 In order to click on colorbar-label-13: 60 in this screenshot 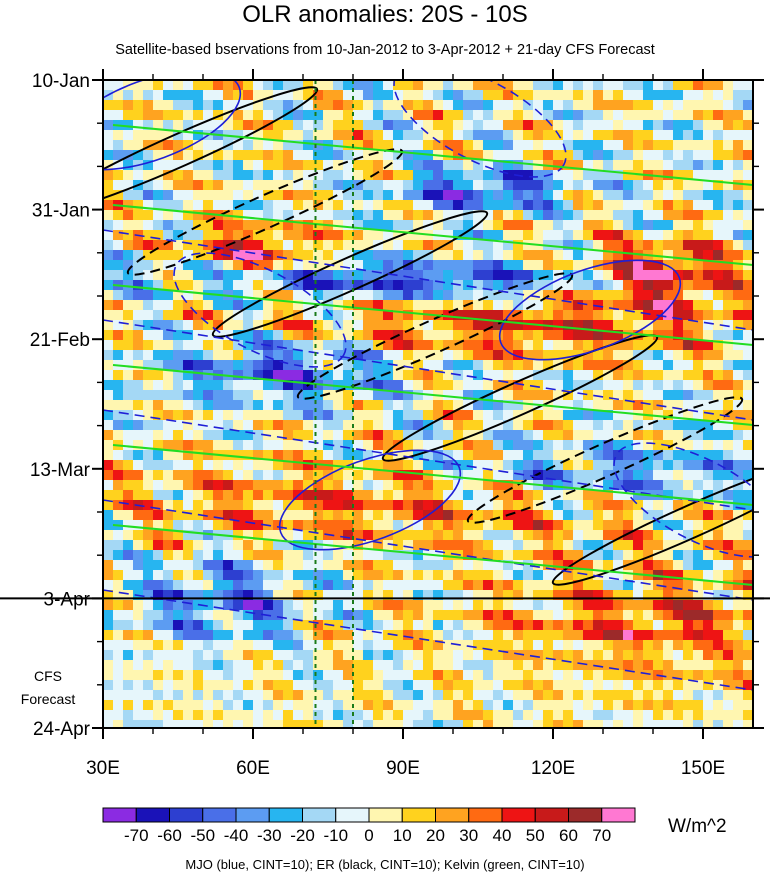, I will do `click(568, 835)`.